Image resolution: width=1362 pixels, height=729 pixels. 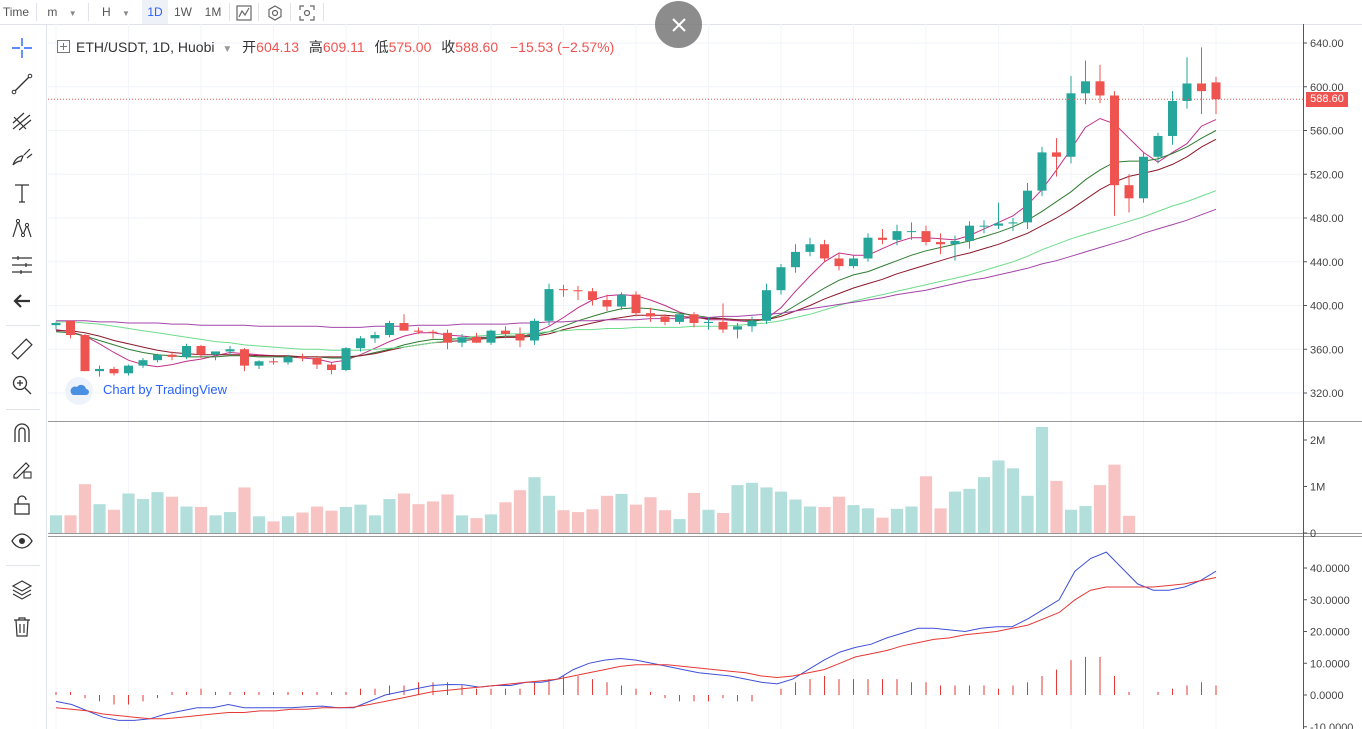 What do you see at coordinates (22, 193) in the screenshot?
I see `text-icon` at bounding box center [22, 193].